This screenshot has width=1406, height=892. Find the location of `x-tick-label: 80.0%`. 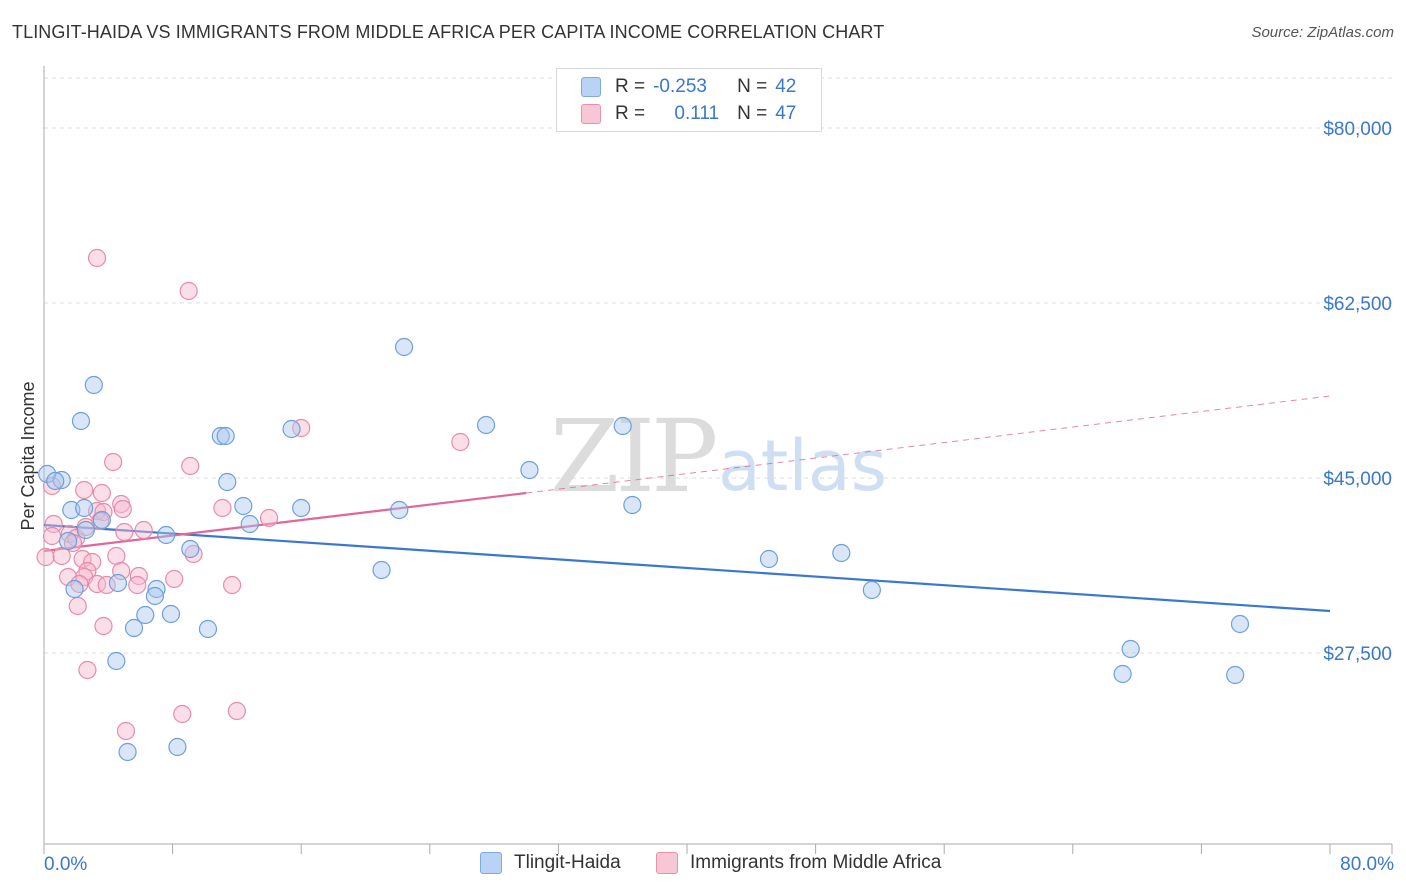

x-tick-label: 80.0% is located at coordinates (1367, 864).